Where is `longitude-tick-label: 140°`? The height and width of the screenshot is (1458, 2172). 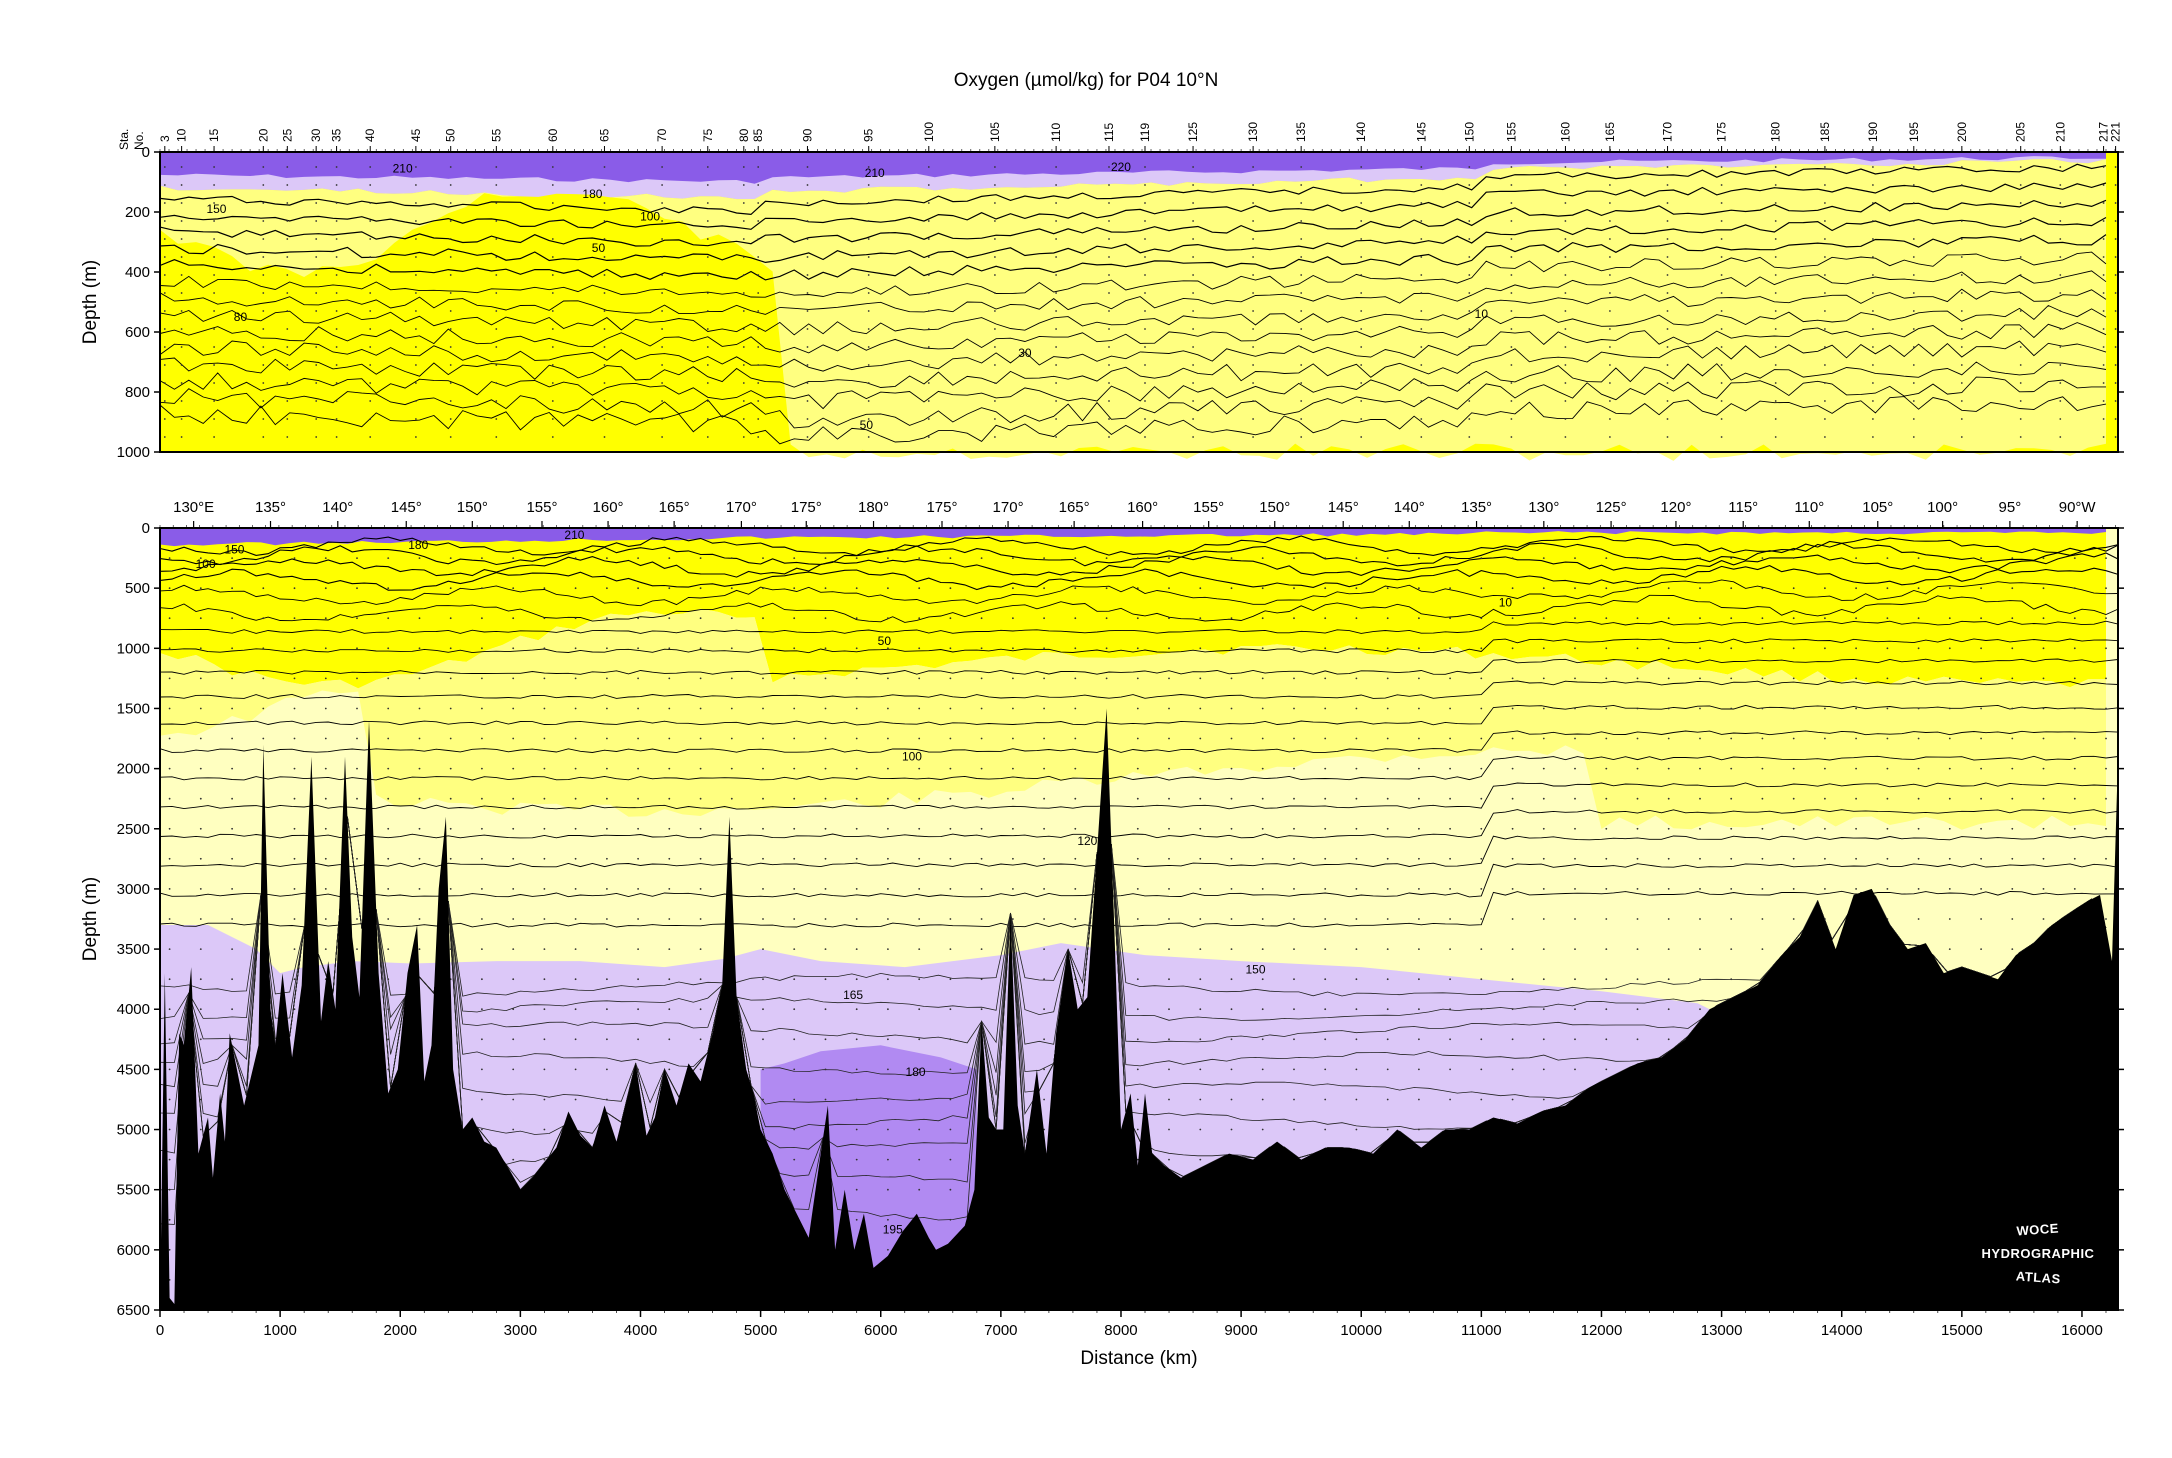 longitude-tick-label: 140° is located at coordinates (337, 507).